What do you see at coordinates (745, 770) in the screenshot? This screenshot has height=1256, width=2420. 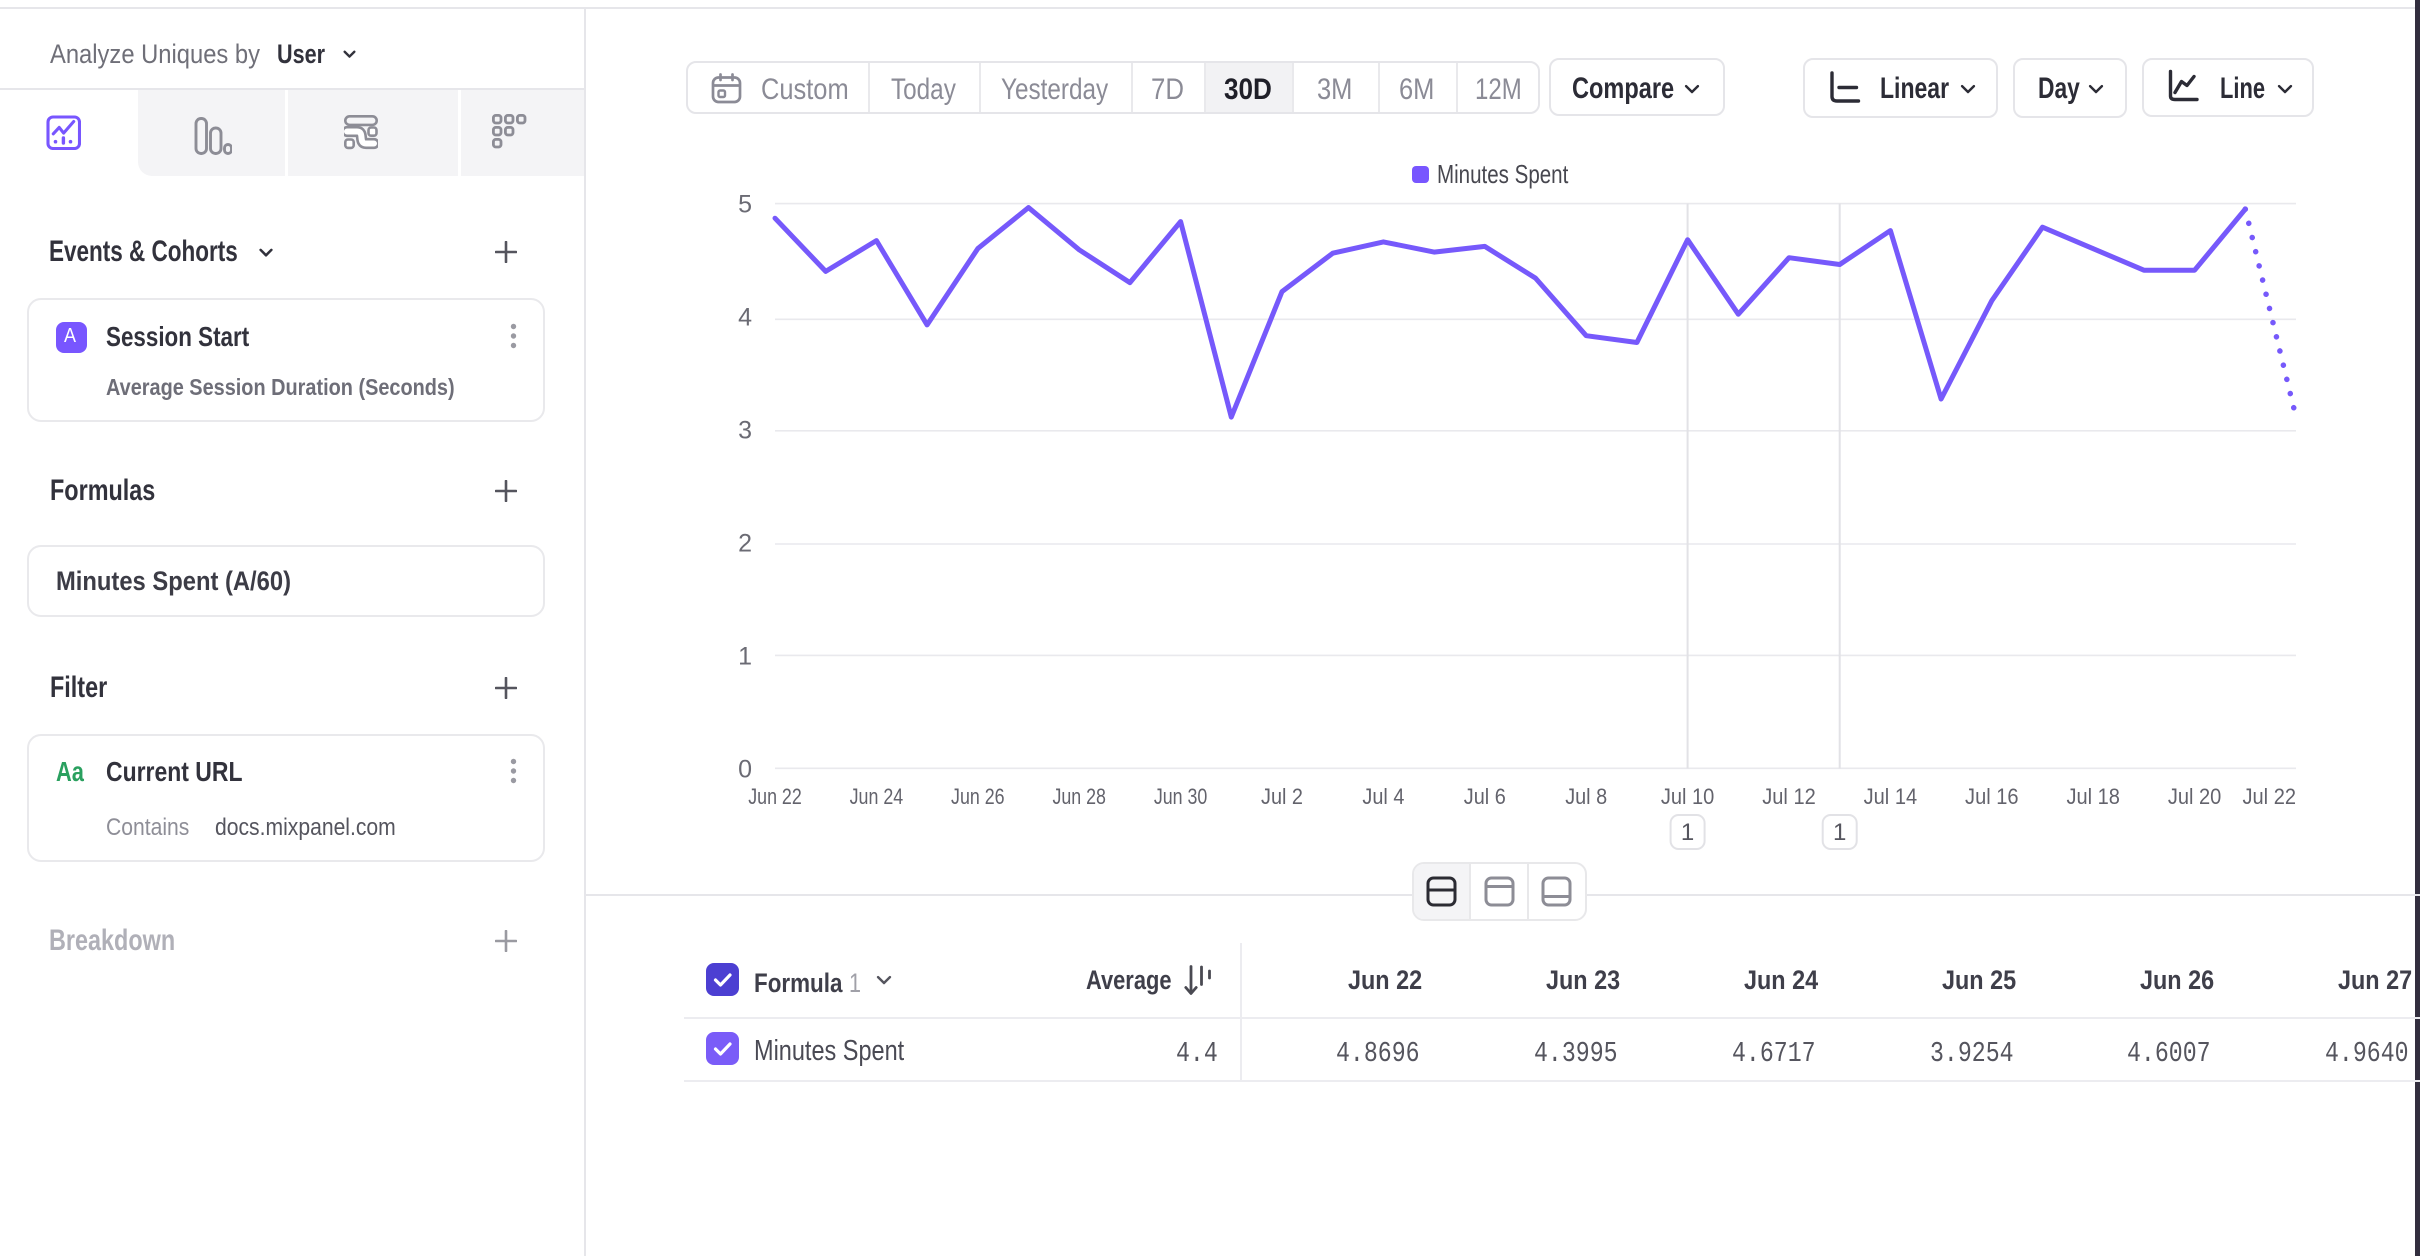 I see `svg-text: 0` at bounding box center [745, 770].